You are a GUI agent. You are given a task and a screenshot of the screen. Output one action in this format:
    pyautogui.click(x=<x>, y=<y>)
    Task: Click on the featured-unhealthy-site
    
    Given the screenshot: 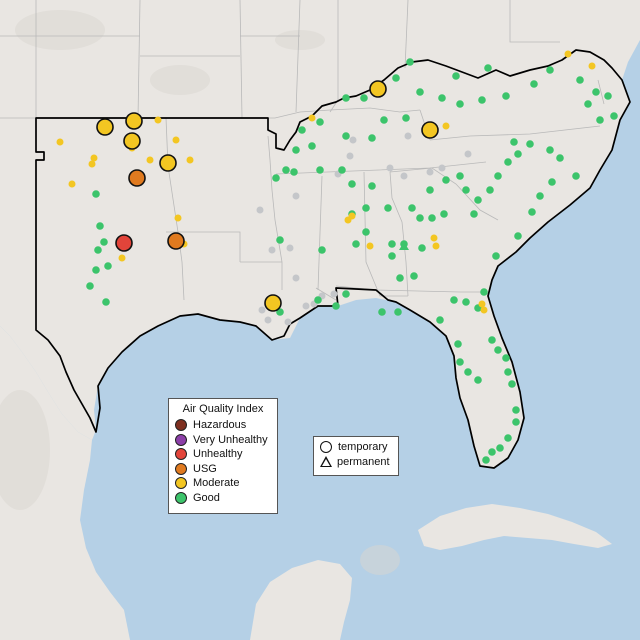 What is the action you would take?
    pyautogui.click(x=124, y=243)
    